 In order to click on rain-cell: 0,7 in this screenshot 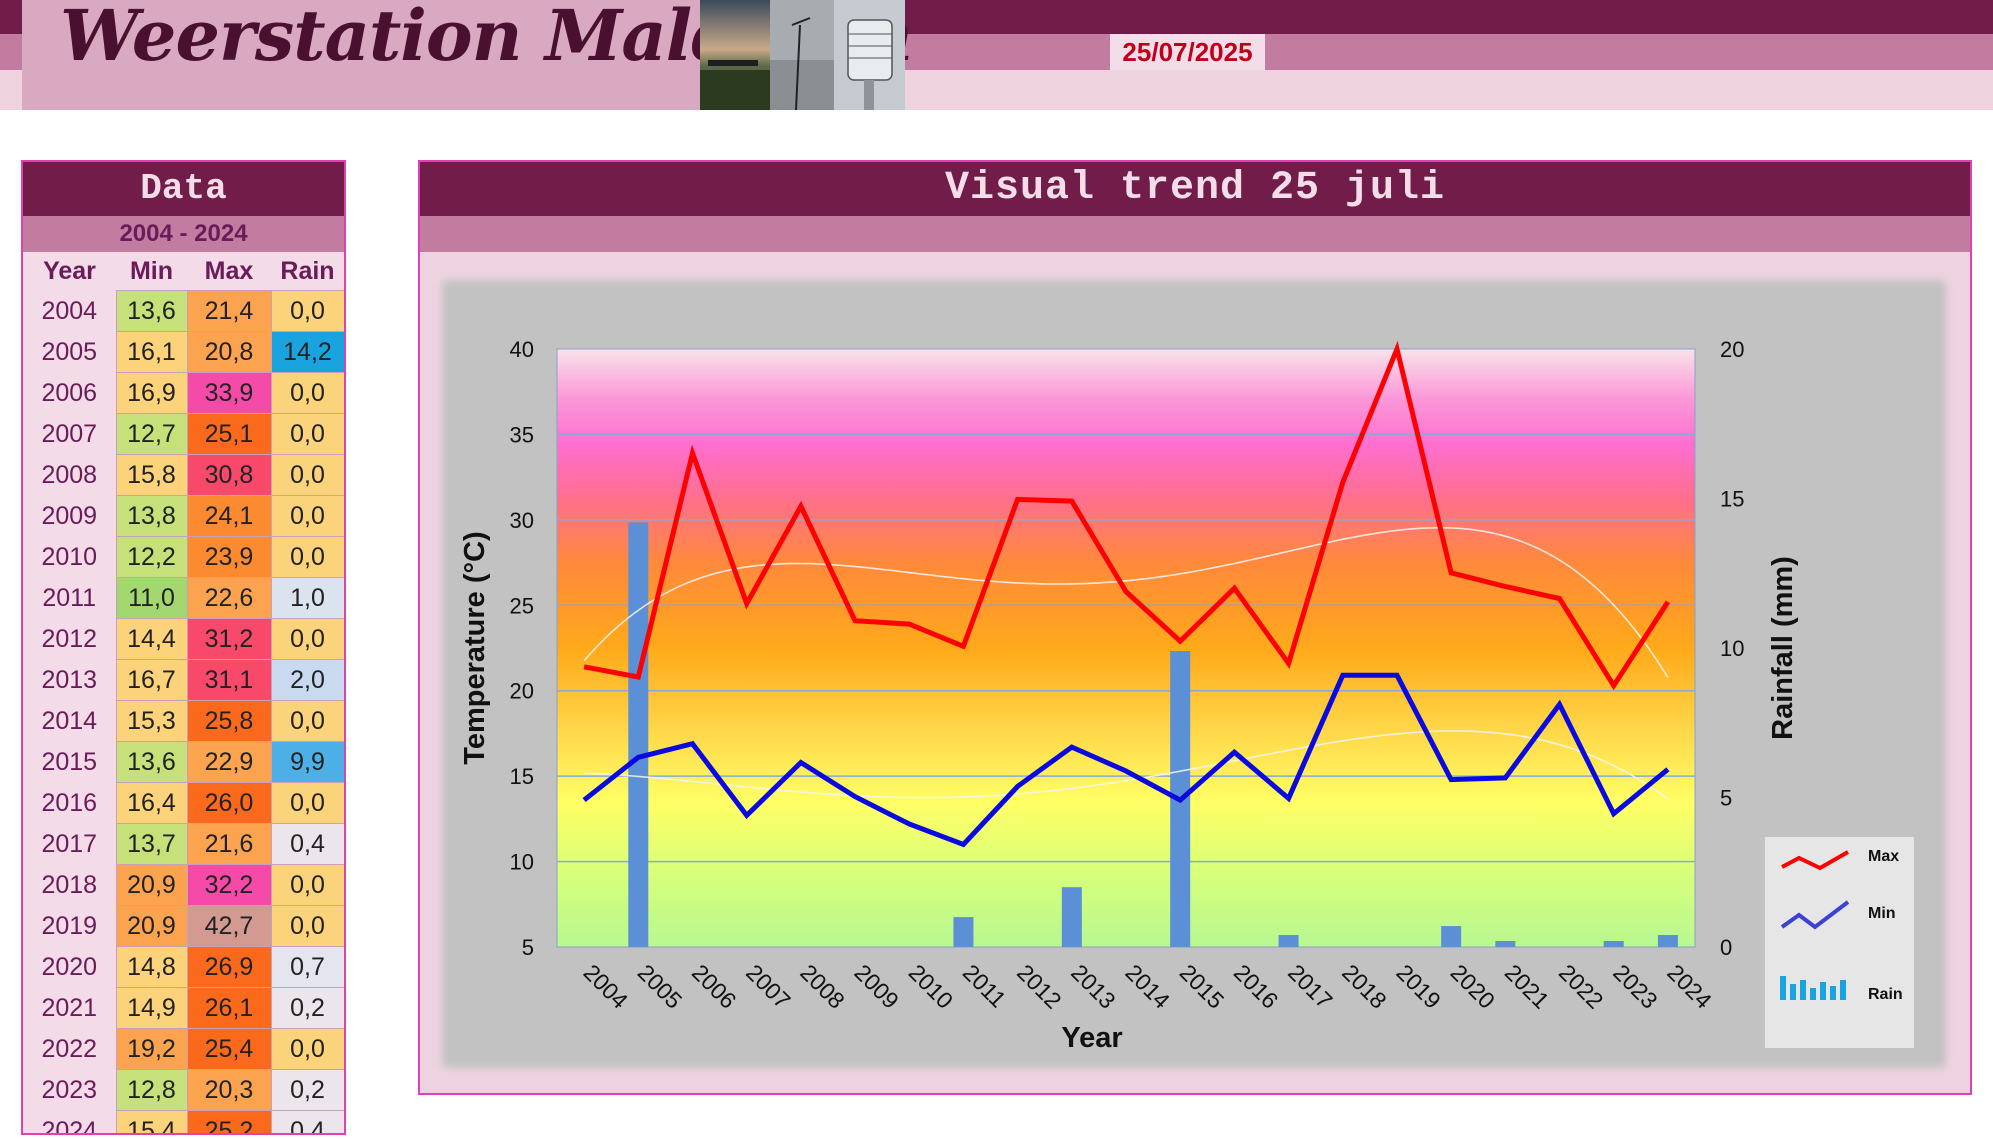, I will do `click(307, 967)`.